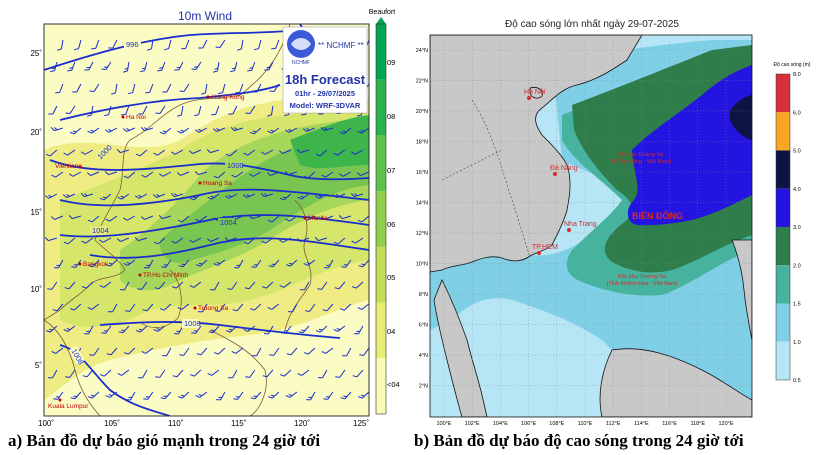 This screenshot has height=455, width=818. Describe the element at coordinates (318, 218) in the screenshot. I see `place-label: Manila` at that location.